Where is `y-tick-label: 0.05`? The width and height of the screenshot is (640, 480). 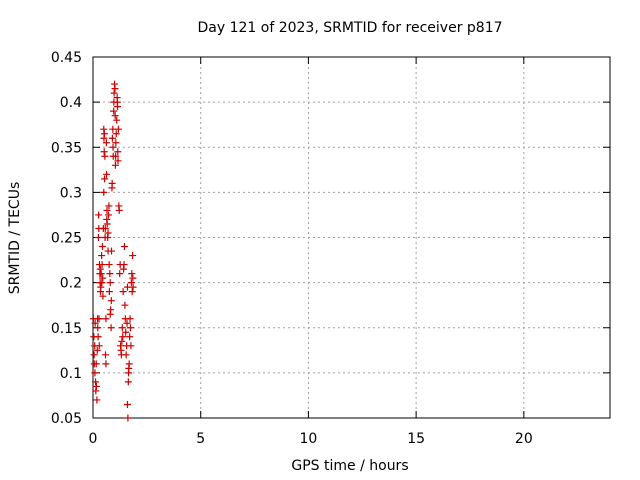 y-tick-label: 0.05 is located at coordinates (66, 419).